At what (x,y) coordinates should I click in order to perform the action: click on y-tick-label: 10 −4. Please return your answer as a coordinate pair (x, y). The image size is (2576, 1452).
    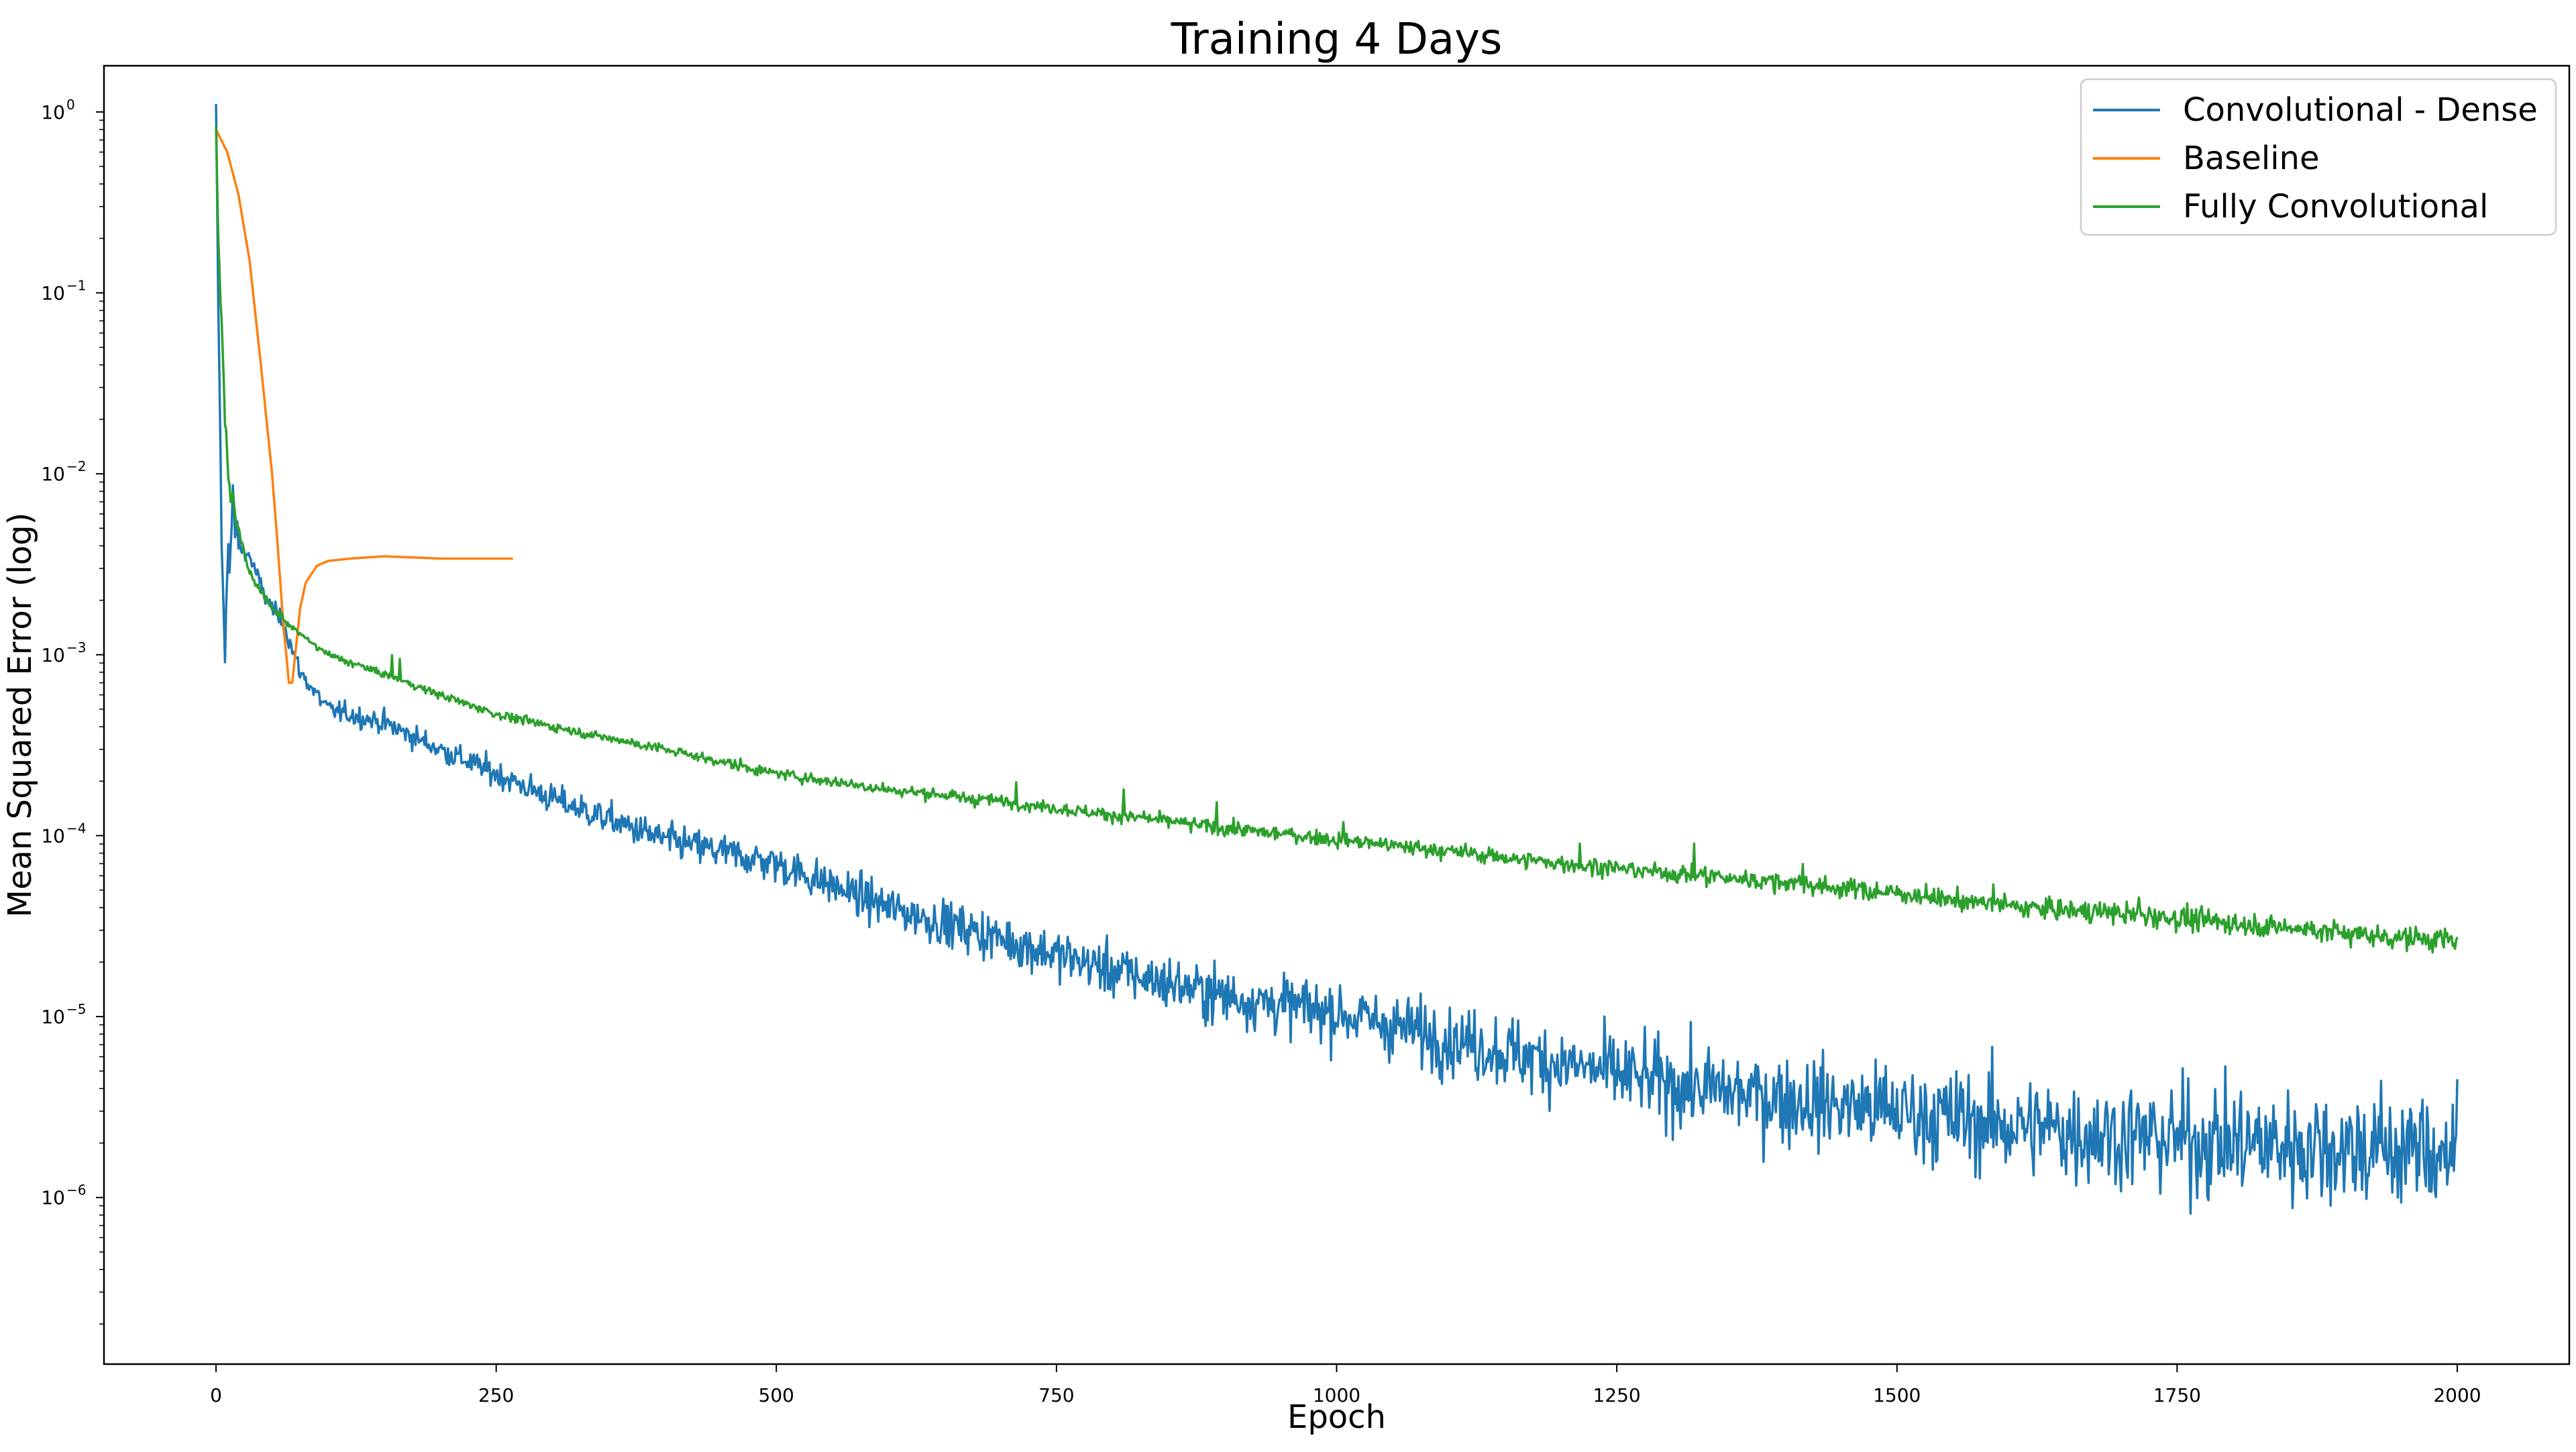
    Looking at the image, I should click on (63, 834).